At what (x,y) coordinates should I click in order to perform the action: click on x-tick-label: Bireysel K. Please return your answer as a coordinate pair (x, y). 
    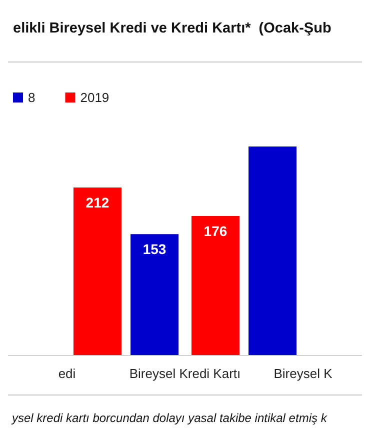
    Looking at the image, I should click on (303, 373).